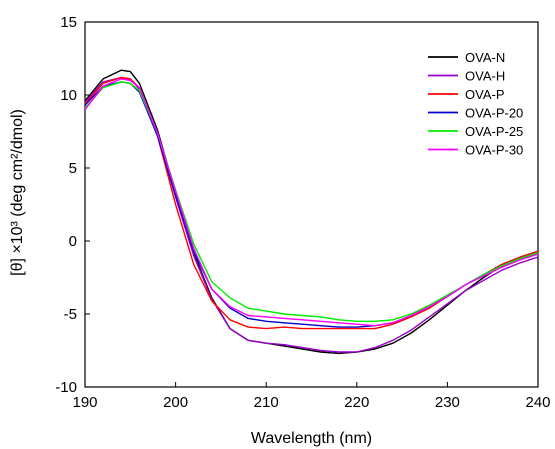 This screenshot has width=555, height=449. Describe the element at coordinates (494, 113) in the screenshot. I see `legend-label: OVA-P-20` at that location.